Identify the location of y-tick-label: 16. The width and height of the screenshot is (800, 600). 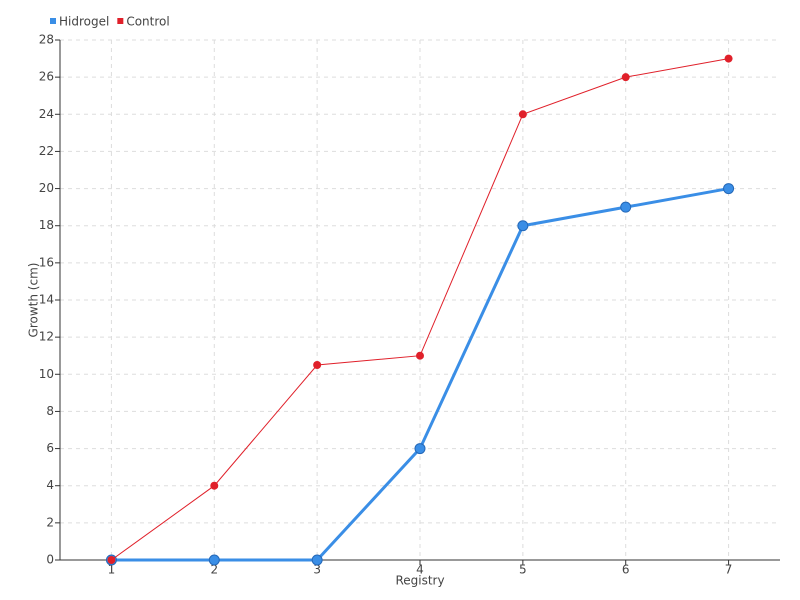
(46, 262).